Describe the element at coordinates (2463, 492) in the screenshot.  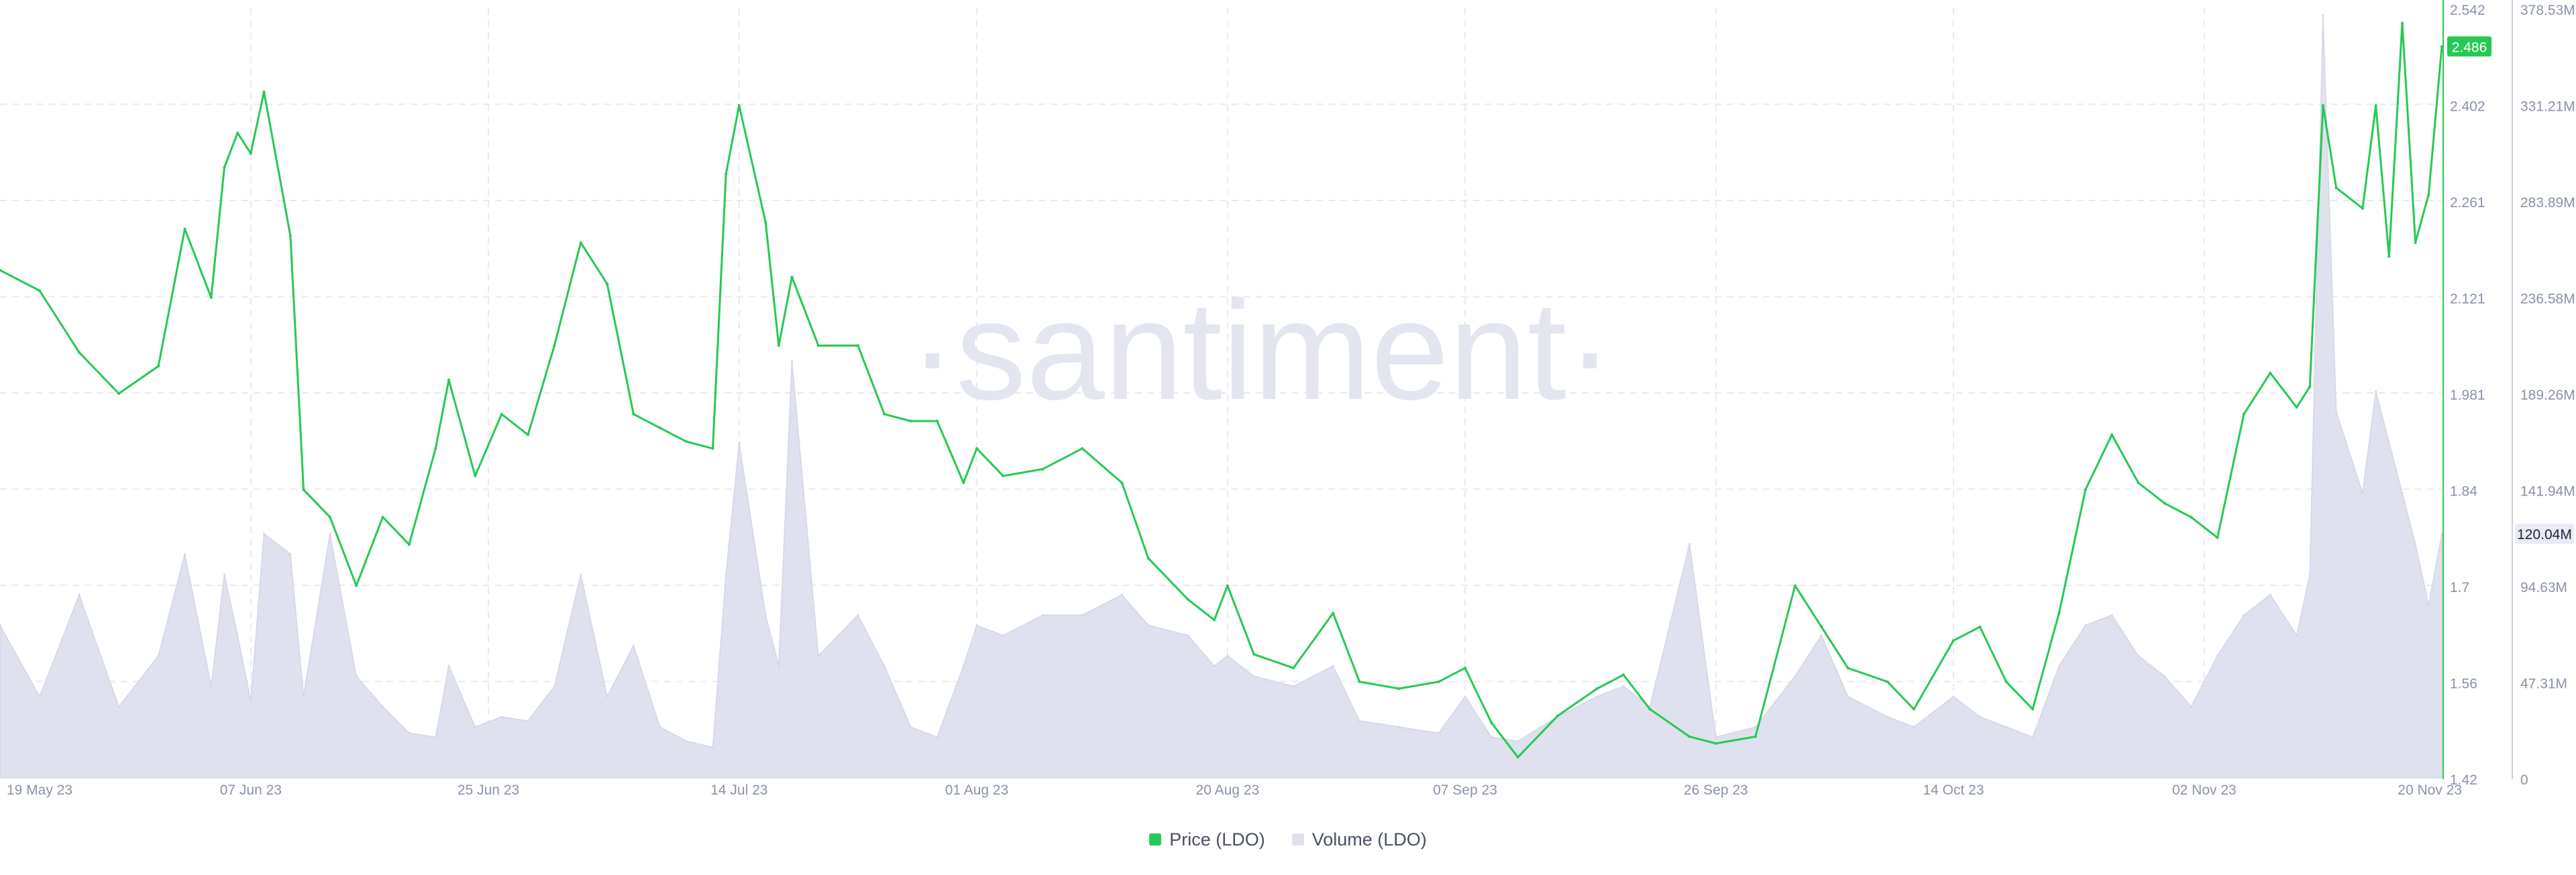
I see `price-tick-label: 1.84` at that location.